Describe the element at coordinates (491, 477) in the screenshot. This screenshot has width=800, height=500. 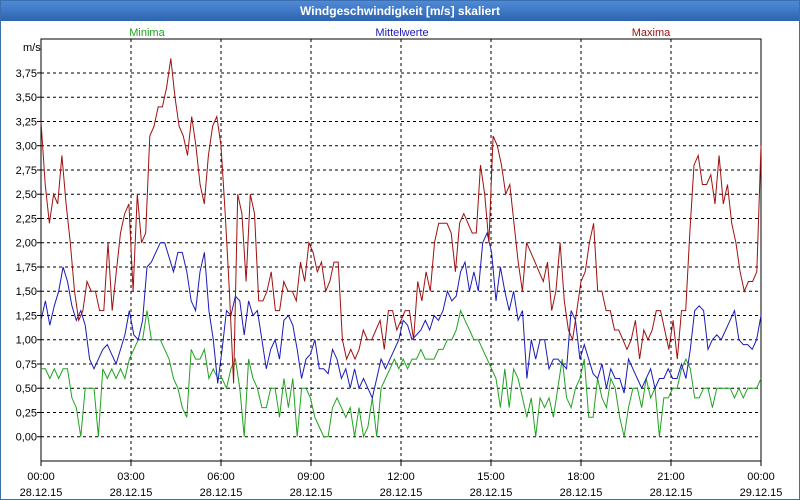
I see `x-tick-time: 15:00` at that location.